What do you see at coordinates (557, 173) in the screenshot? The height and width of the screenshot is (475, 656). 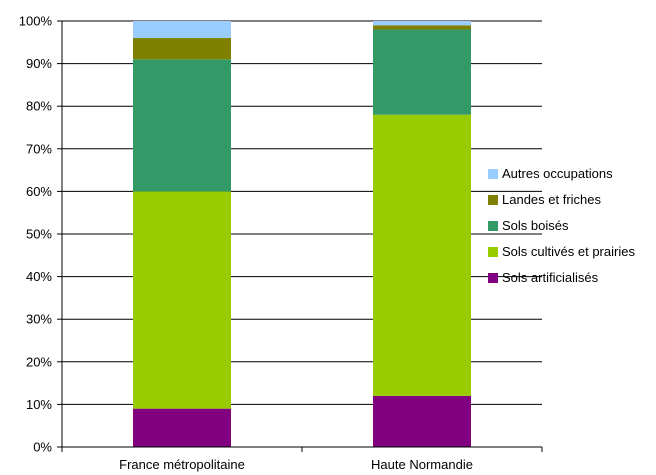 I see `legend-label: Autres occupations` at bounding box center [557, 173].